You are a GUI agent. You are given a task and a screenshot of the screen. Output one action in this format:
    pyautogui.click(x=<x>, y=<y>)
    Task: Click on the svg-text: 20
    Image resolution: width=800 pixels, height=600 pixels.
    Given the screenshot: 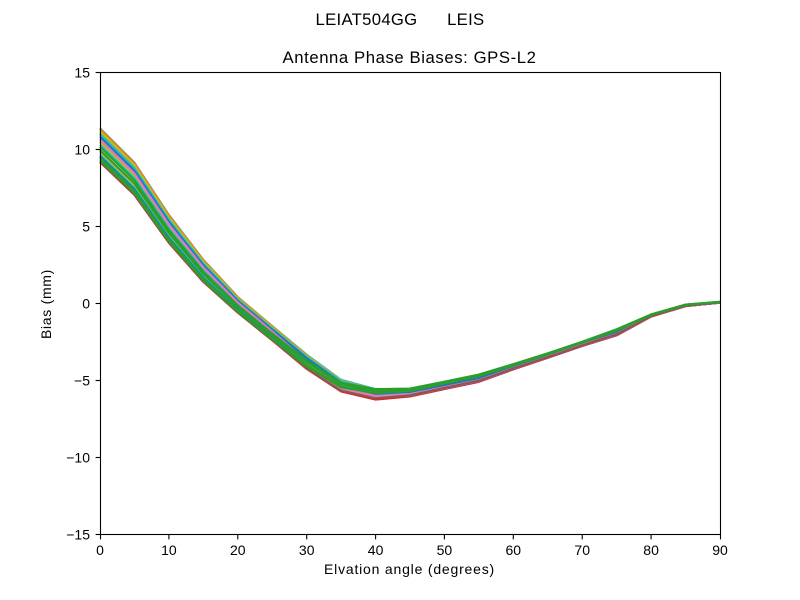 What is the action you would take?
    pyautogui.click(x=238, y=550)
    